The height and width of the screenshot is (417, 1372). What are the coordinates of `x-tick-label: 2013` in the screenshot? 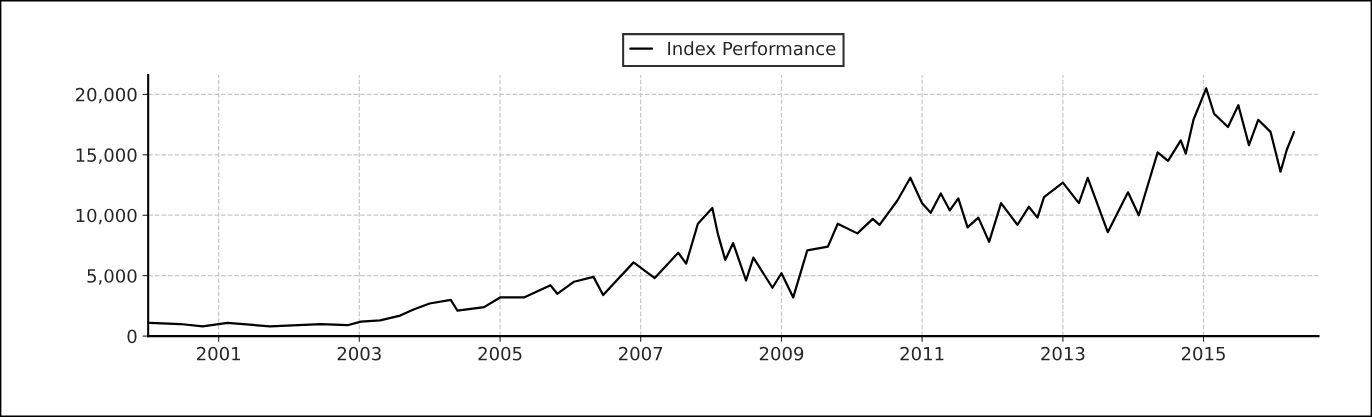 It's located at (1063, 353).